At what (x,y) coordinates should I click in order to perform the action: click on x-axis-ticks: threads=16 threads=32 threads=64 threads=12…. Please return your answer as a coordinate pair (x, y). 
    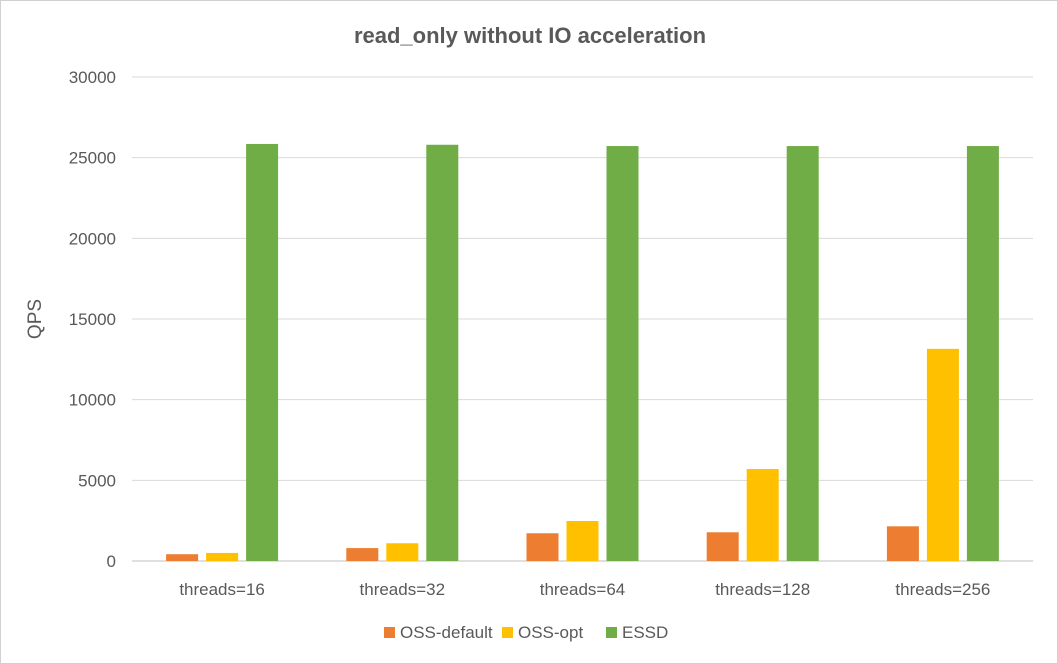
    Looking at the image, I should click on (584, 589).